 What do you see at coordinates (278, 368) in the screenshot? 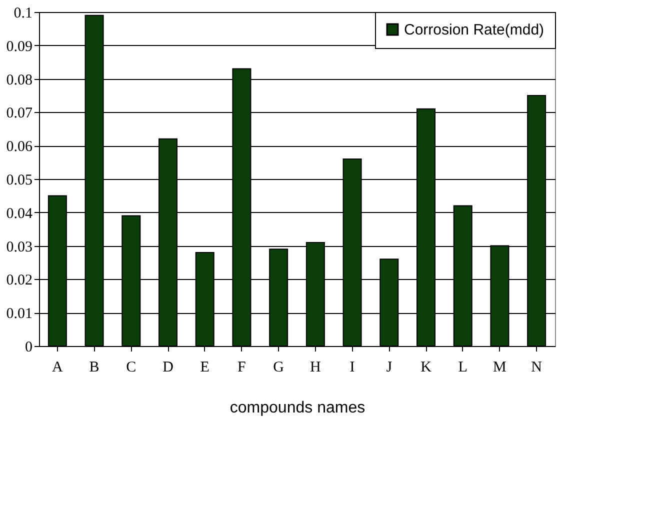
I see `x-tick-label: G` at bounding box center [278, 368].